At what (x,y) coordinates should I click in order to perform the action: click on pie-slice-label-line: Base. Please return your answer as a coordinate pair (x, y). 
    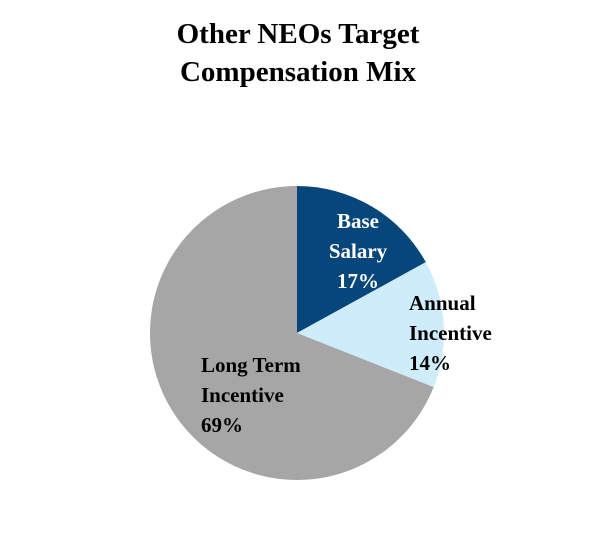
    Looking at the image, I should click on (358, 221).